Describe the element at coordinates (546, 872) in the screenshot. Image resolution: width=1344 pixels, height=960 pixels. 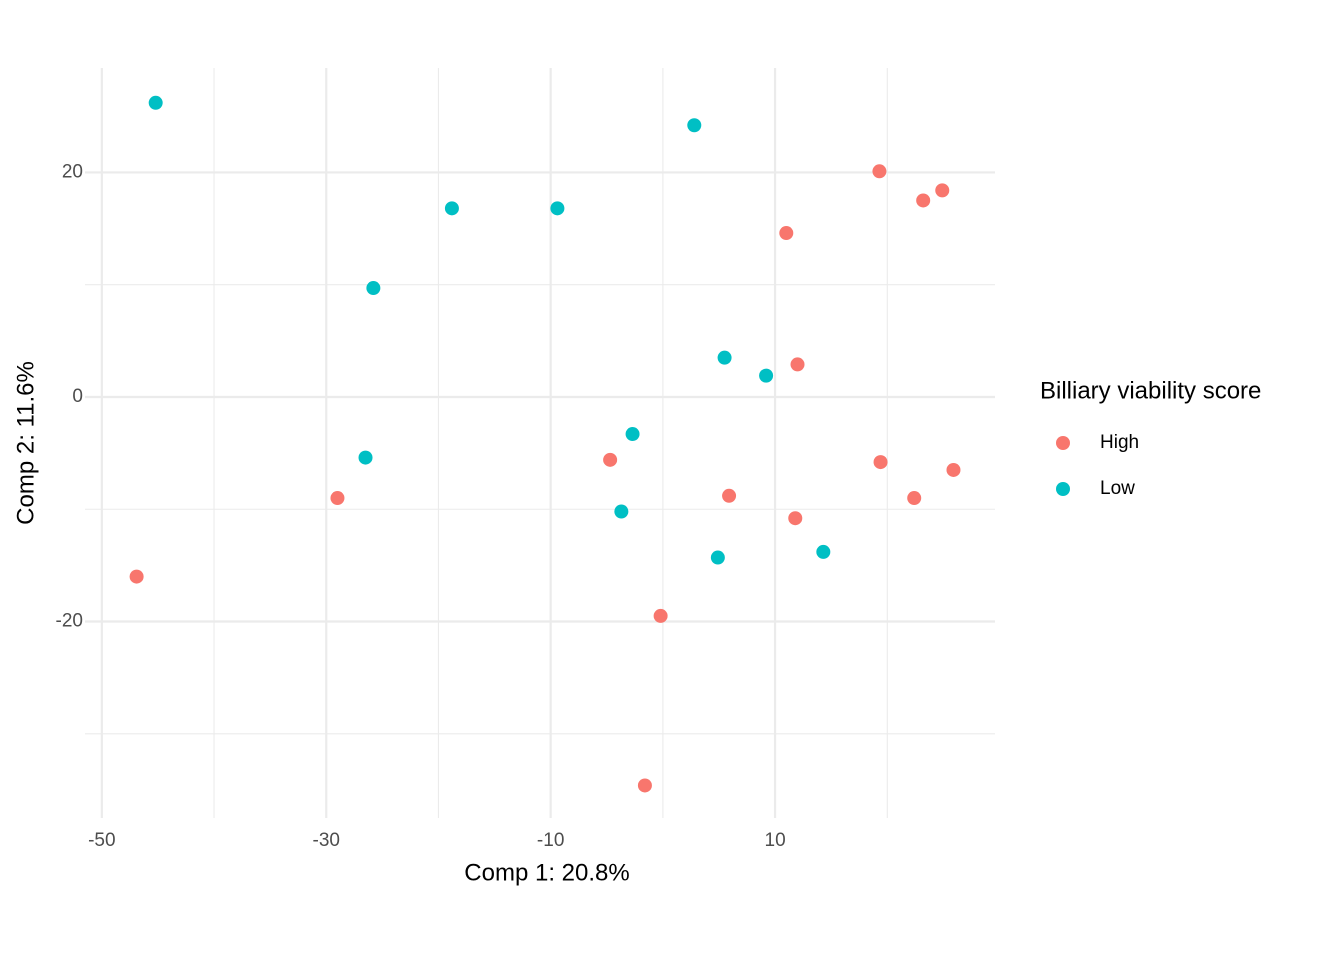
I see `x-axis-title: Comp 1: 20.8%` at that location.